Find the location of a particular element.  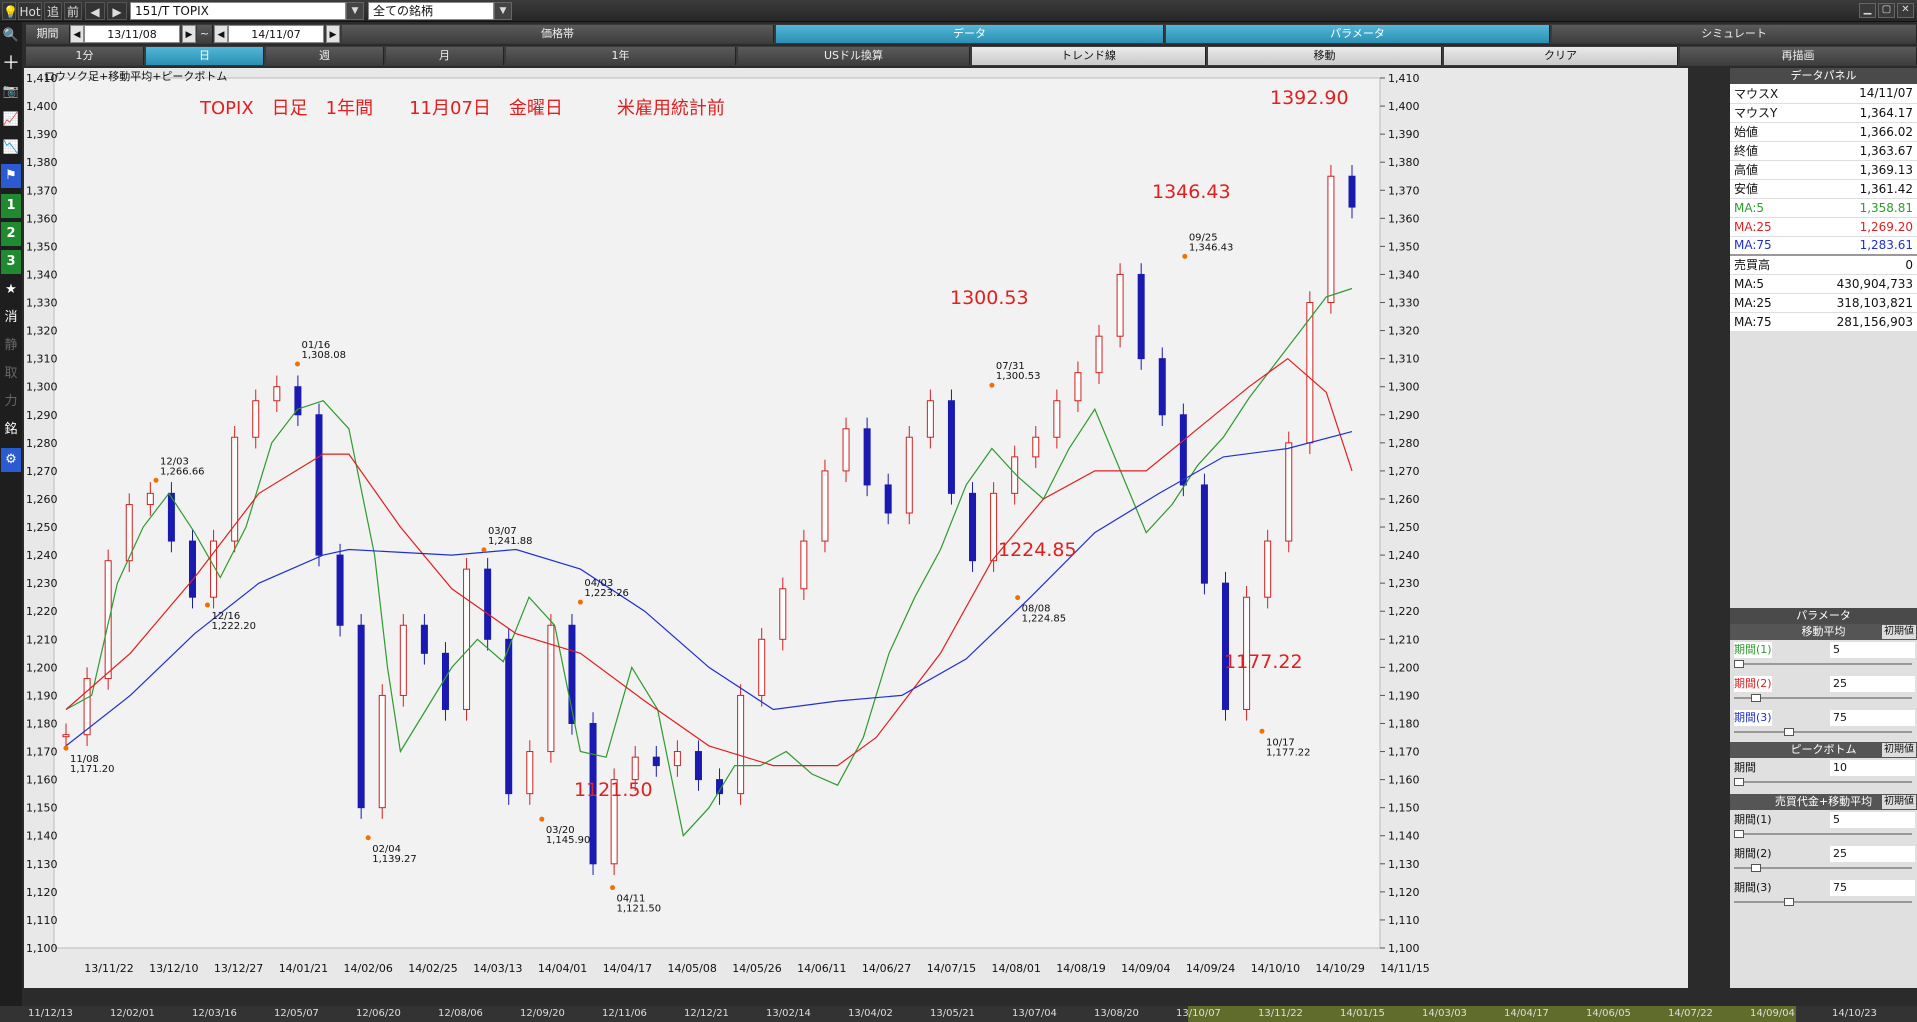

gear-icon: ⚙ is located at coordinates (11, 460).